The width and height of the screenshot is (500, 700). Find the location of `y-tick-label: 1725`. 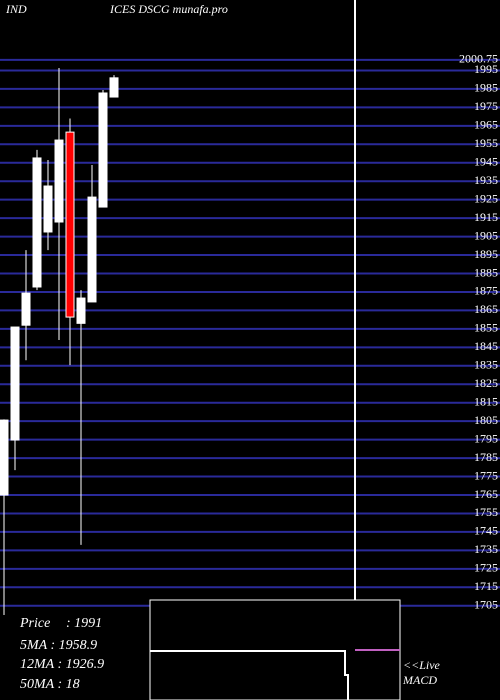

y-tick-label: 1725 is located at coordinates (486, 568).